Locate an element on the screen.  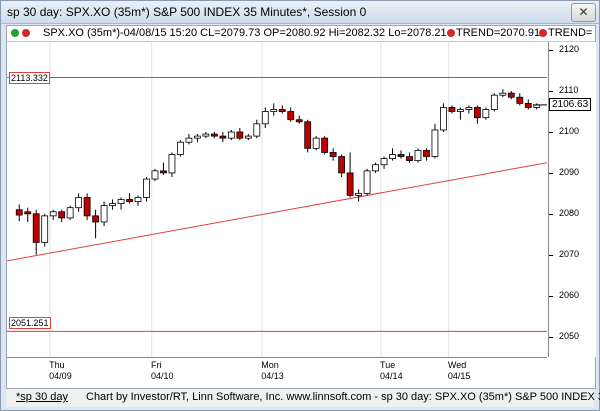
day-label: Fri is located at coordinates (156, 365).